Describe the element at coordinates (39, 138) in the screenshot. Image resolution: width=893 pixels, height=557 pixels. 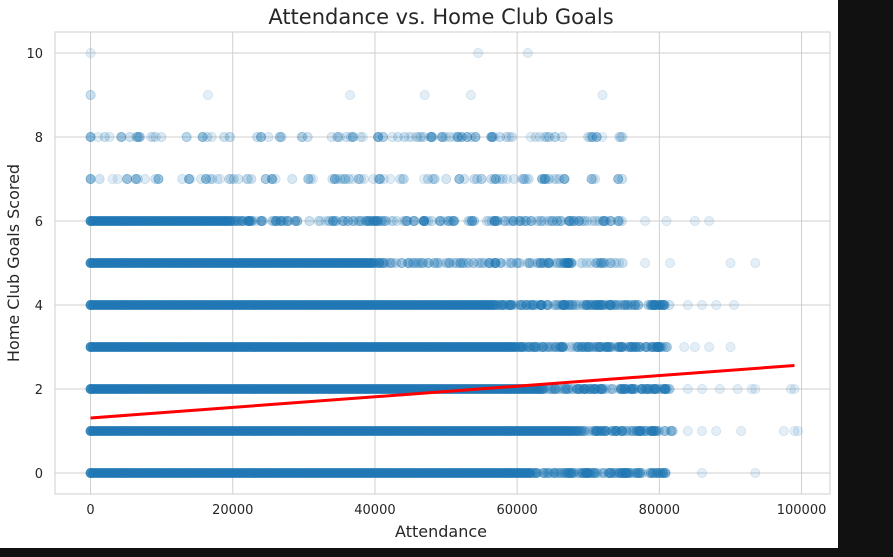
I see `y-tick-label: 8` at that location.